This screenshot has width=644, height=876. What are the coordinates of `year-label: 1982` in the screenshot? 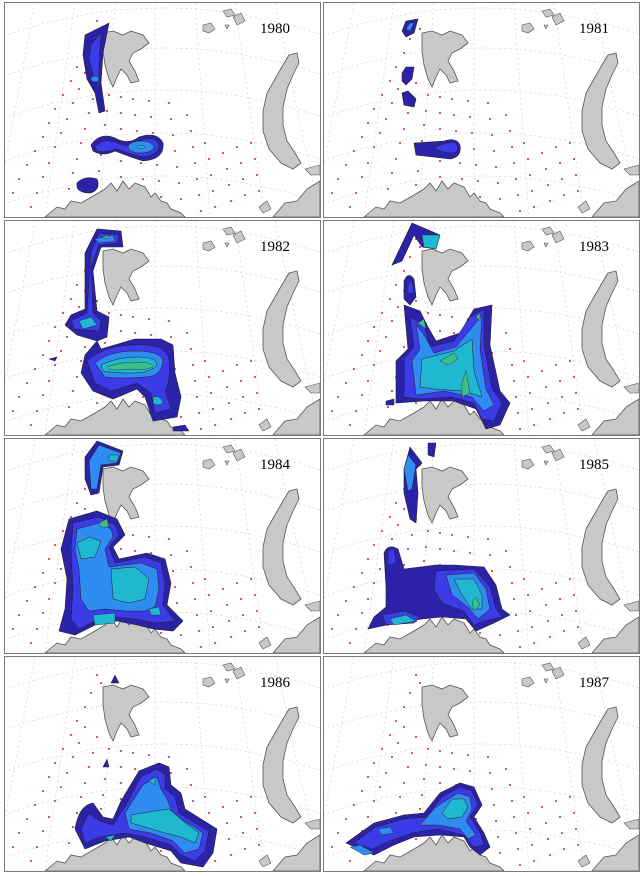 It's located at (275, 247).